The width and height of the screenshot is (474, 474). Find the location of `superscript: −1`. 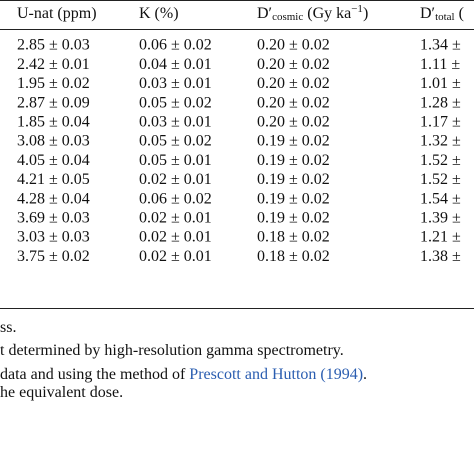

superscript: −1 is located at coordinates (357, 9).